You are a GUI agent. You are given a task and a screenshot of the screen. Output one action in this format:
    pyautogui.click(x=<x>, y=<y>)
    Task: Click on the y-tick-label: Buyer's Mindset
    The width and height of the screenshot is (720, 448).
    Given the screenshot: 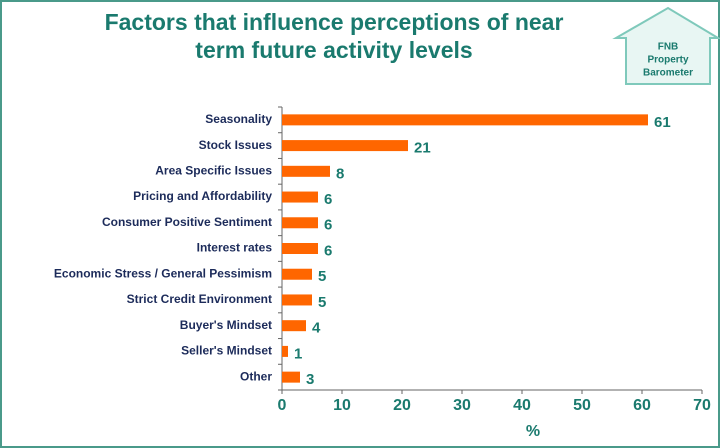 What is the action you would take?
    pyautogui.click(x=226, y=325)
    